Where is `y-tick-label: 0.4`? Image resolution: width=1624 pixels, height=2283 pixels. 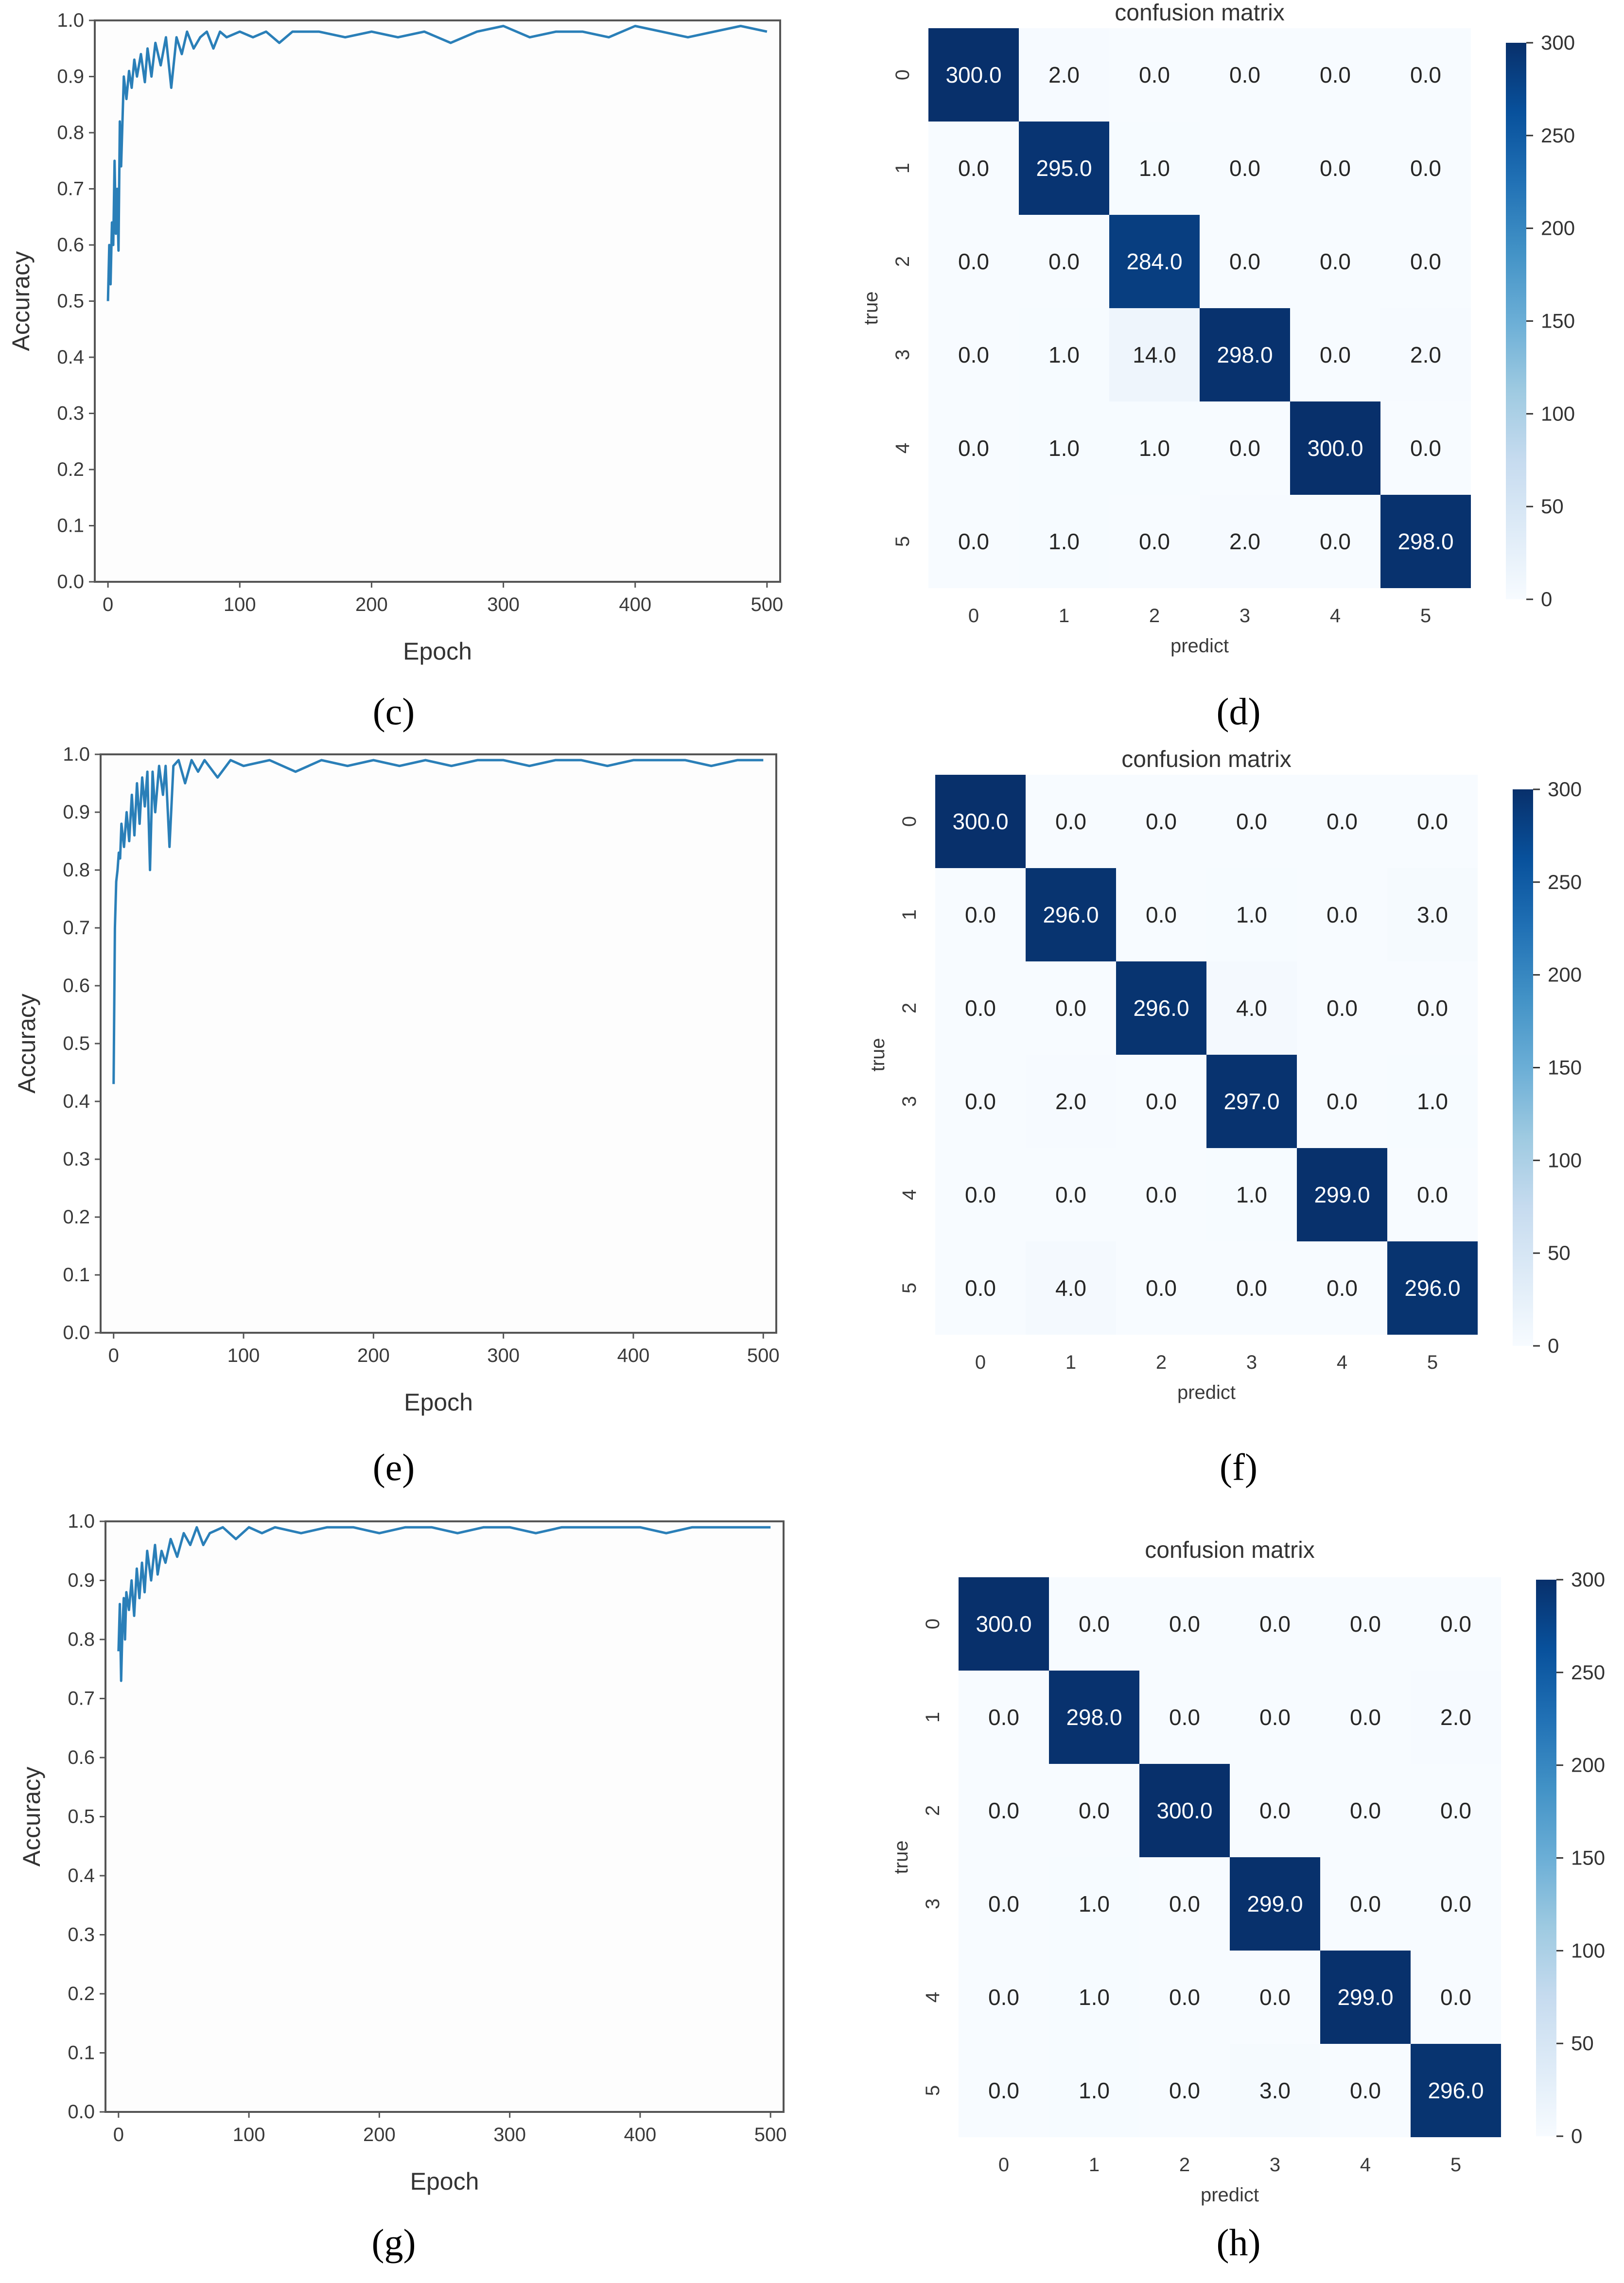
y-tick-label: 0.4 is located at coordinates (70, 357).